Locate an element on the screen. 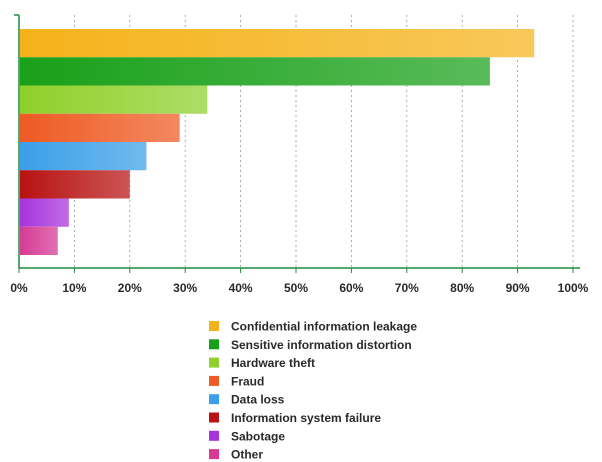 The width and height of the screenshot is (602, 462). x-tick-label: 40% is located at coordinates (241, 288).